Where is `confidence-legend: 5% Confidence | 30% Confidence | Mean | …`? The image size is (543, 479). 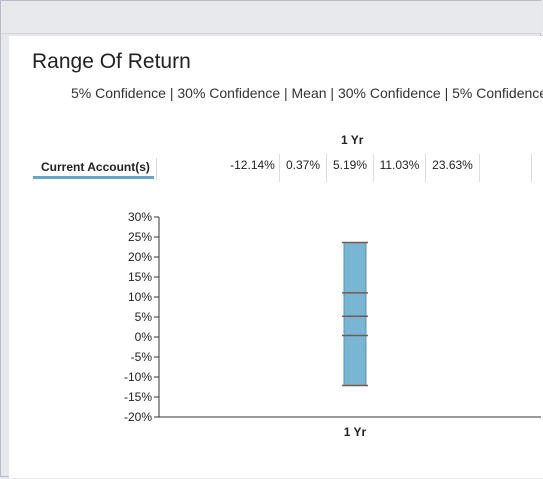
confidence-legend: 5% Confidence | 30% Confidence | Mean | … is located at coordinates (307, 93).